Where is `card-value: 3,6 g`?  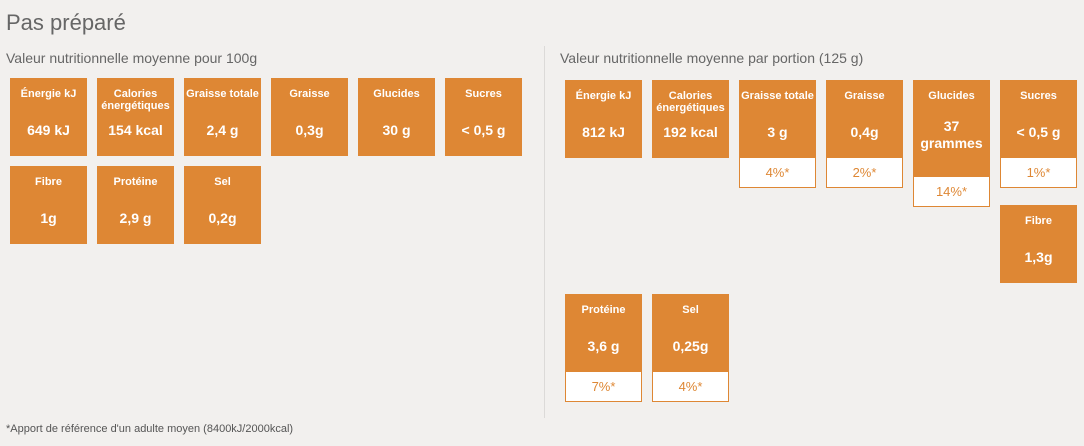
card-value: 3,6 g is located at coordinates (603, 346).